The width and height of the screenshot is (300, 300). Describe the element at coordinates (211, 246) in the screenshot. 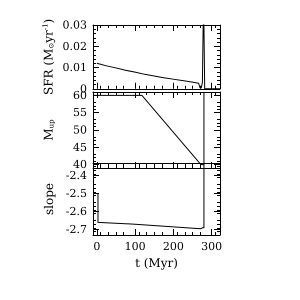

I see `x-tick-label: 300` at that location.